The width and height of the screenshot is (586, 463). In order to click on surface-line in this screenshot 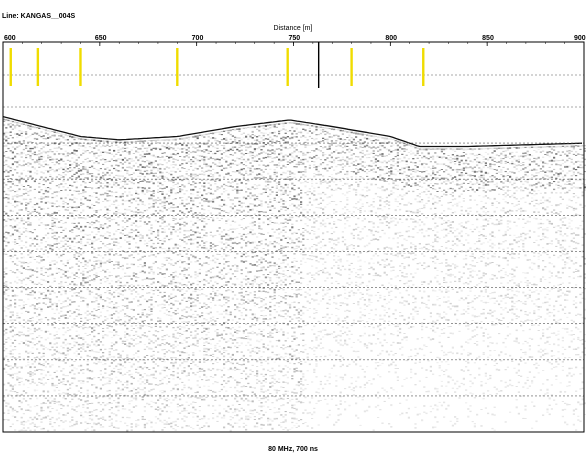, I will do `click(292, 131)`.